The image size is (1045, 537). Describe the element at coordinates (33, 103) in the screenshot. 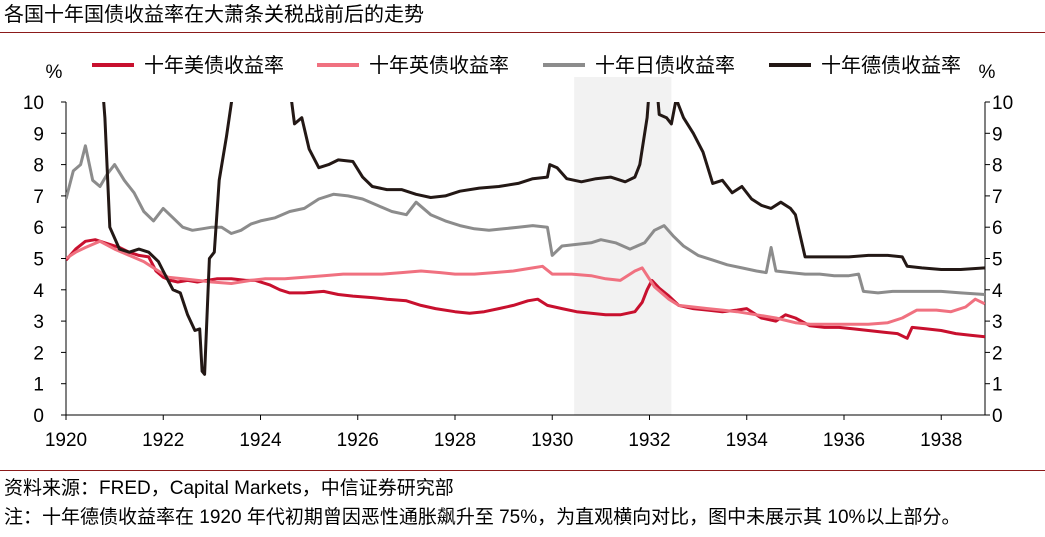

I see `y-tick-label-left: 10` at that location.